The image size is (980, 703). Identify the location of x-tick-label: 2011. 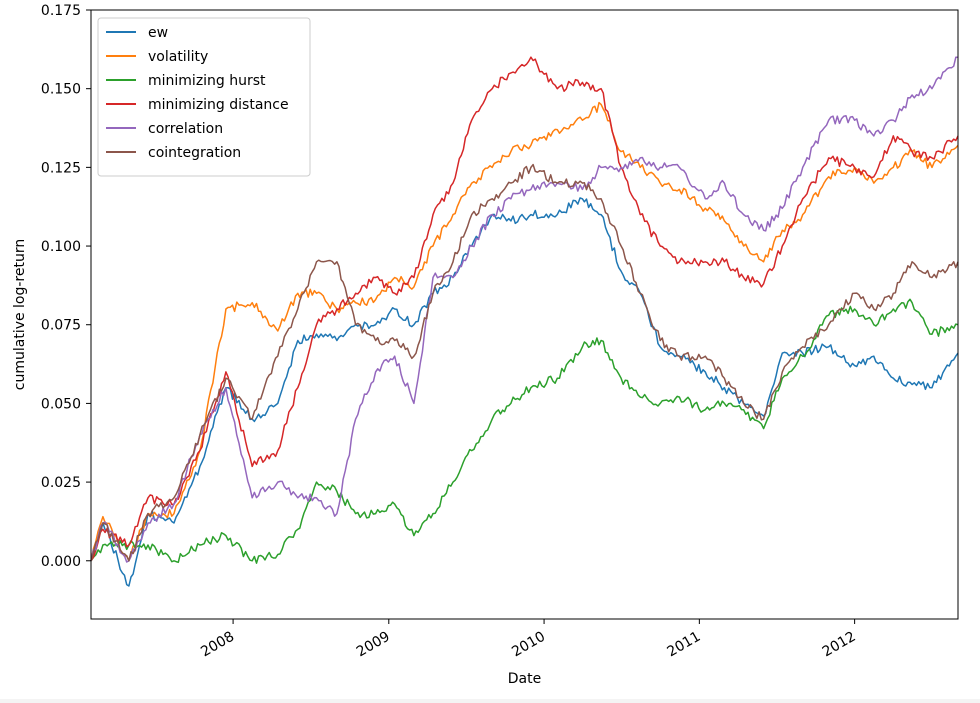
(683, 645).